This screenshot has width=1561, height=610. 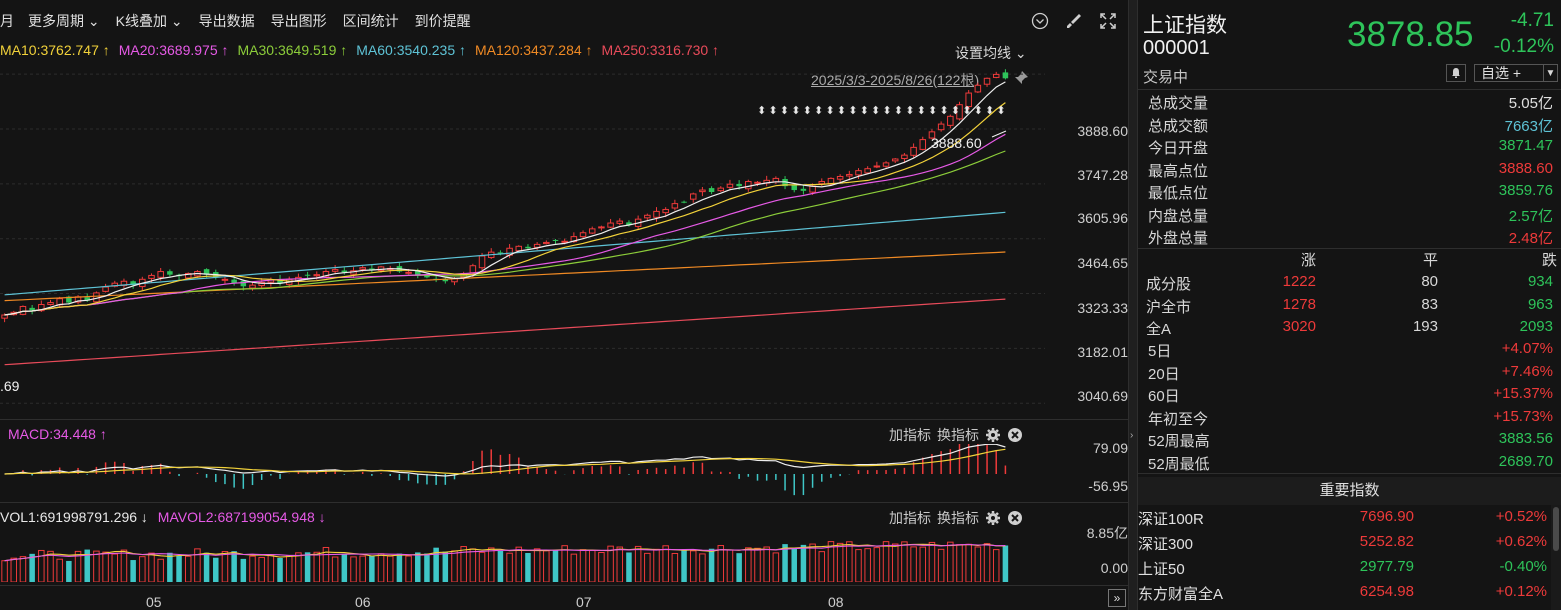 I want to click on breadth-name: 全A, so click(x=1159, y=329).